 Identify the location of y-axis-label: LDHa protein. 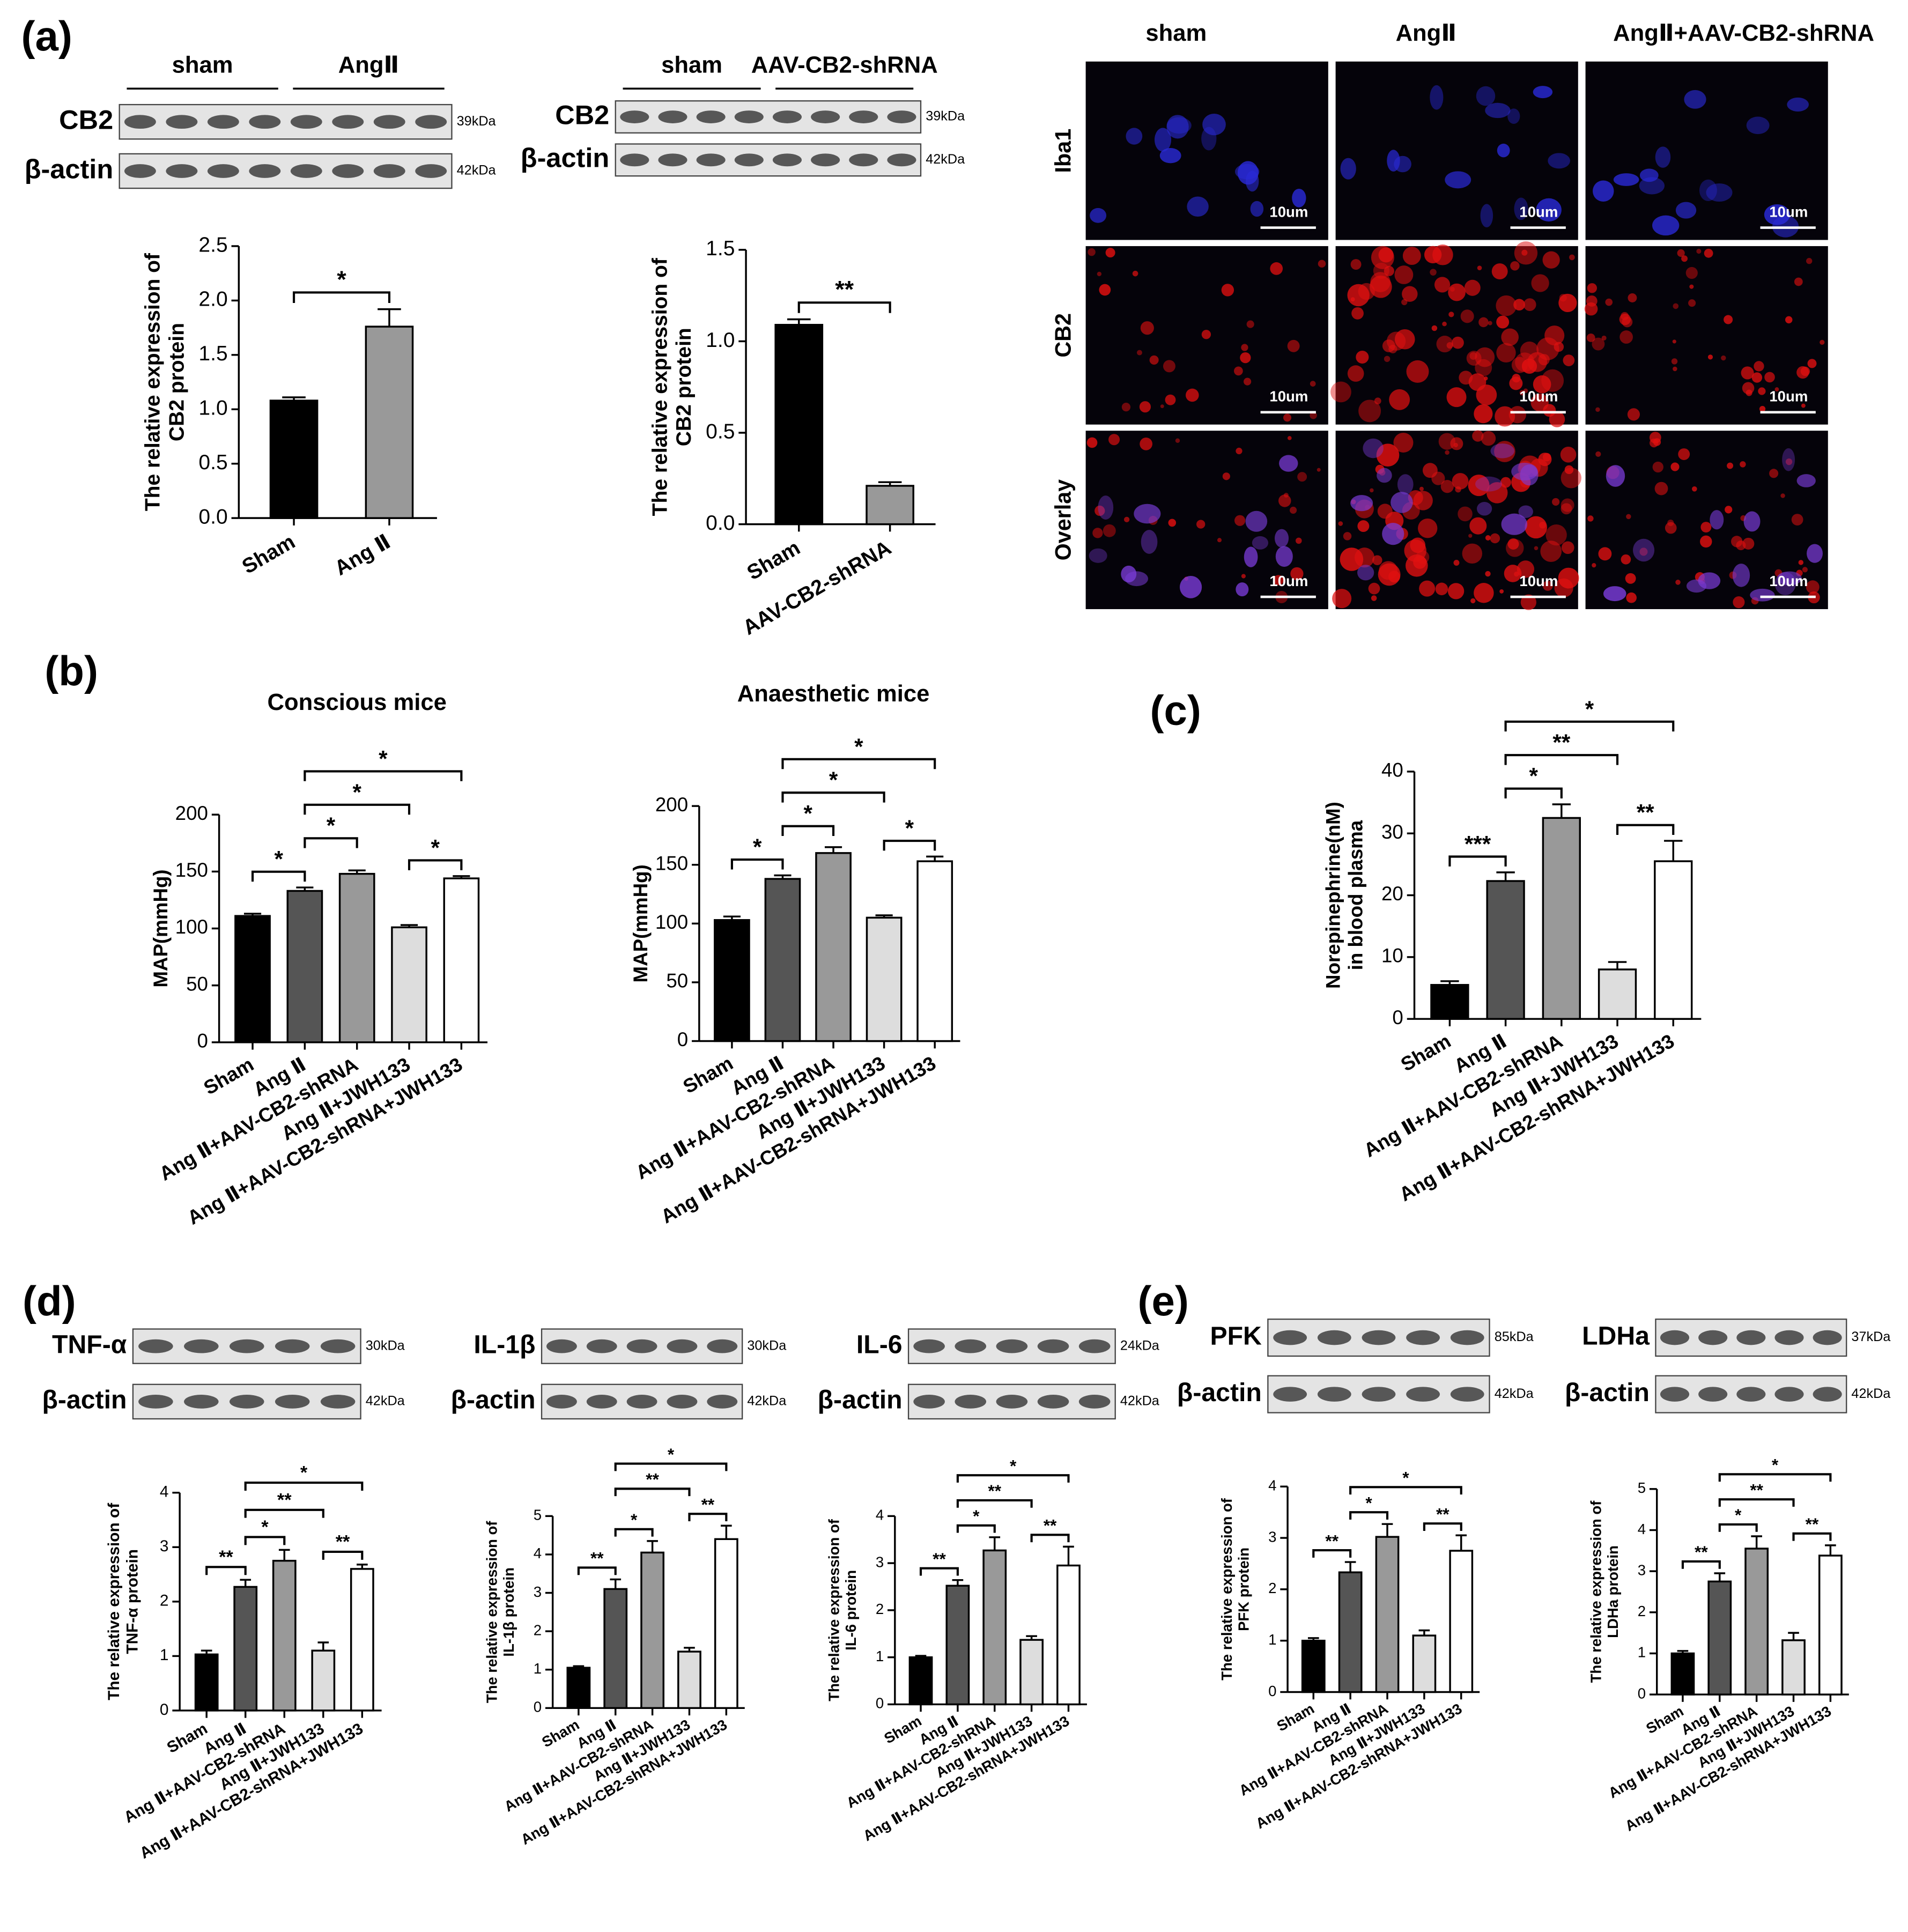
(1612, 1591).